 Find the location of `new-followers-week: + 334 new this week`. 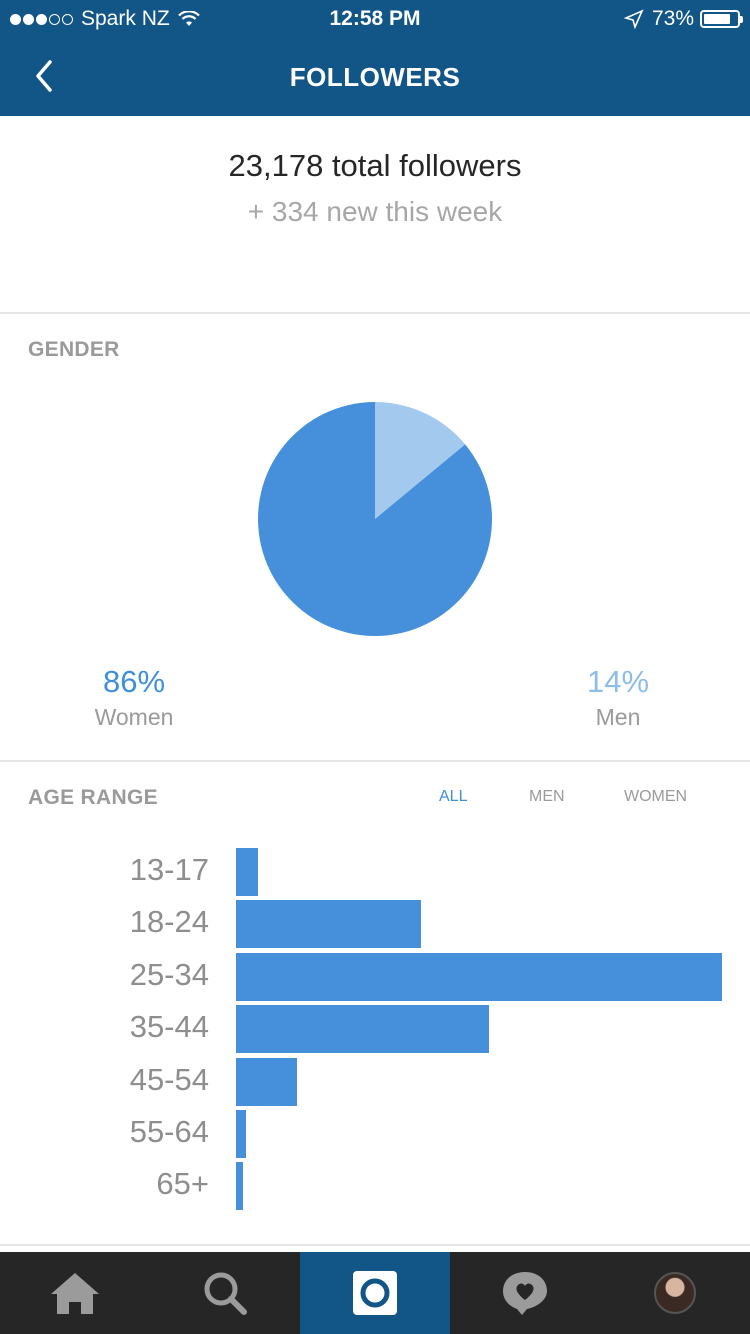

new-followers-week: + 334 new this week is located at coordinates (375, 211).